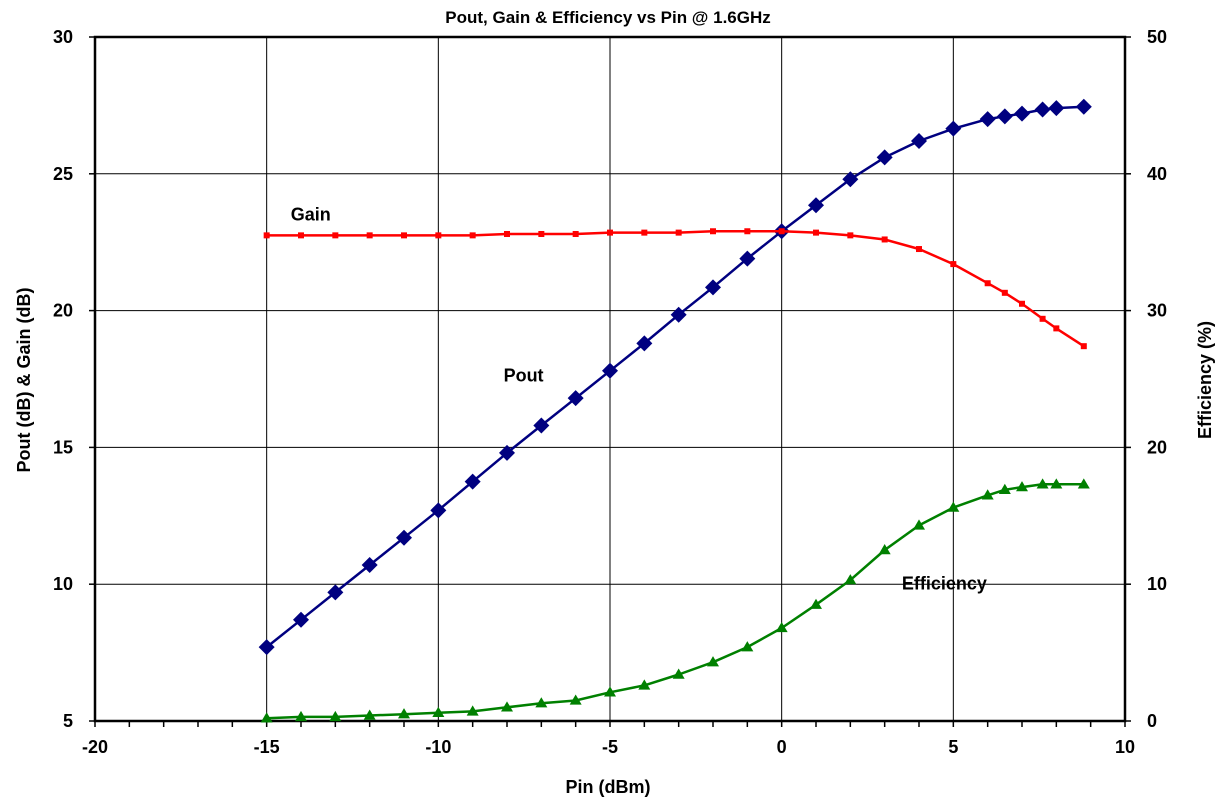 The width and height of the screenshot is (1222, 804). What do you see at coordinates (63, 379) in the screenshot?
I see `y-axis-tick-labels: 5 10 15 20 25 30` at bounding box center [63, 379].